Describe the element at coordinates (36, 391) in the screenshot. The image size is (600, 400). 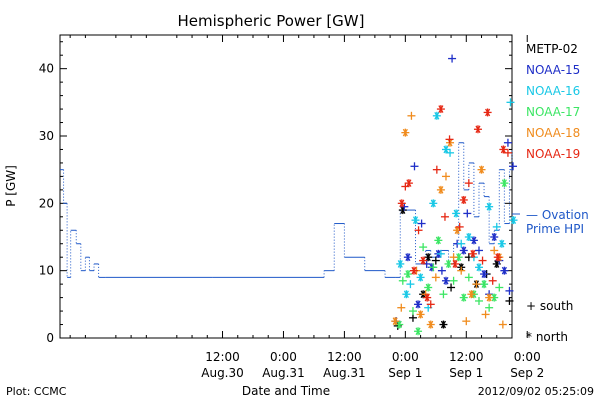
I see `footer-plot-credit: Plot: CCMC` at that location.